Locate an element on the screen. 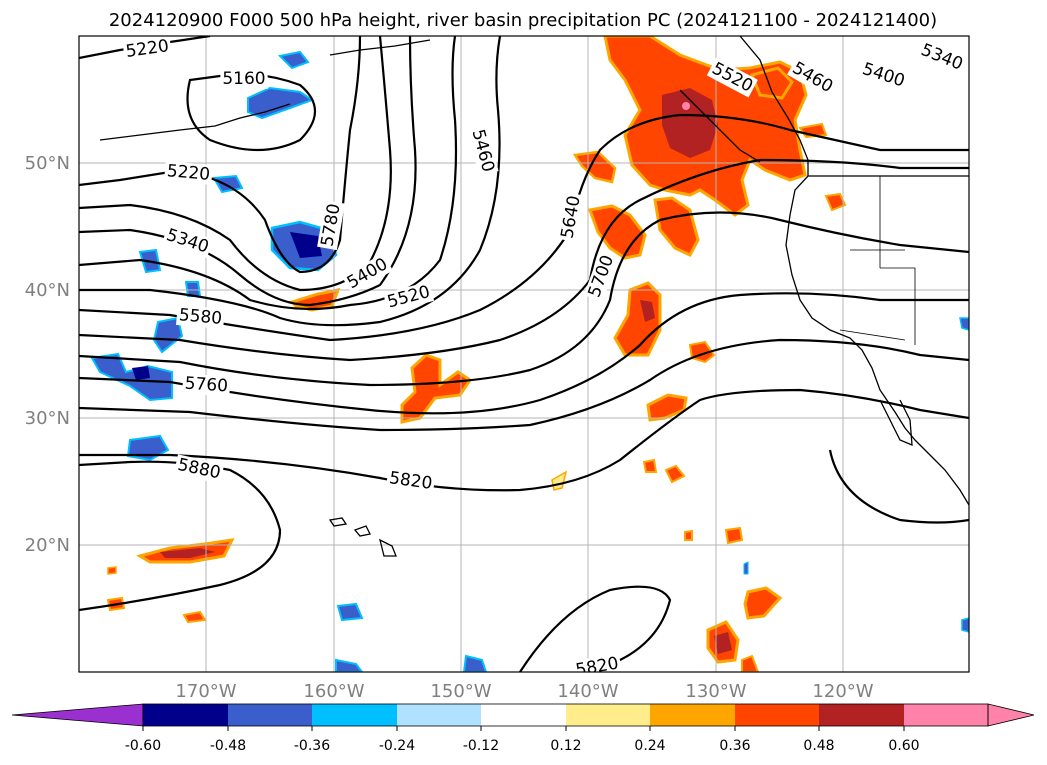 Image resolution: width=1047 pixels, height=765 pixels. coastline-islands is located at coordinates (720, 126).